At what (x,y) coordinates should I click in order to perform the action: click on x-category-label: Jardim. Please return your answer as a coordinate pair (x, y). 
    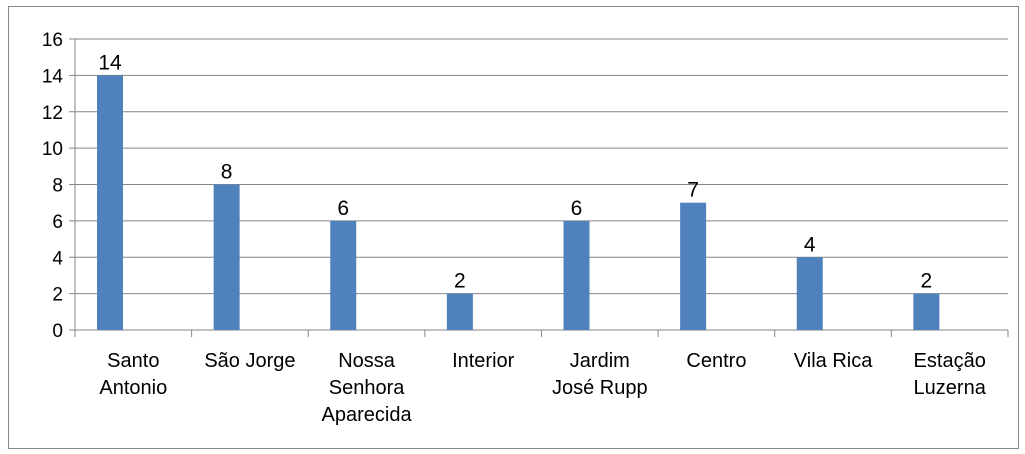
    Looking at the image, I should click on (600, 361).